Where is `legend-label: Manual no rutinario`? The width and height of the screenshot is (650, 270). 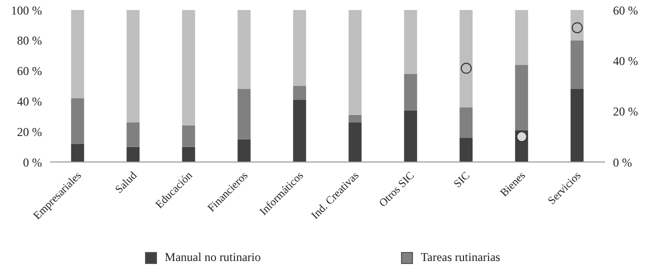
legend-label: Manual no rutinario is located at coordinates (212, 257).